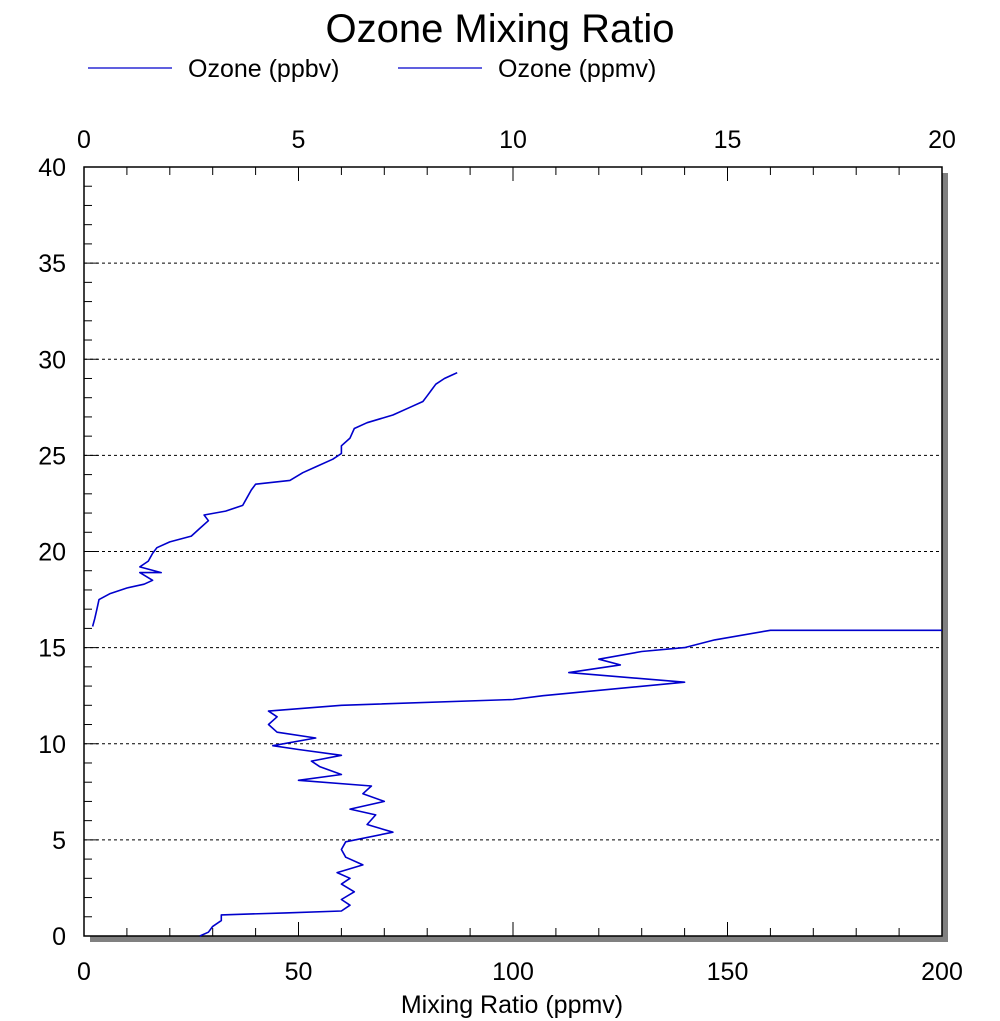 This screenshot has width=1000, height=1021. Describe the element at coordinates (299, 140) in the screenshot. I see `top-tick-label: 5` at that location.